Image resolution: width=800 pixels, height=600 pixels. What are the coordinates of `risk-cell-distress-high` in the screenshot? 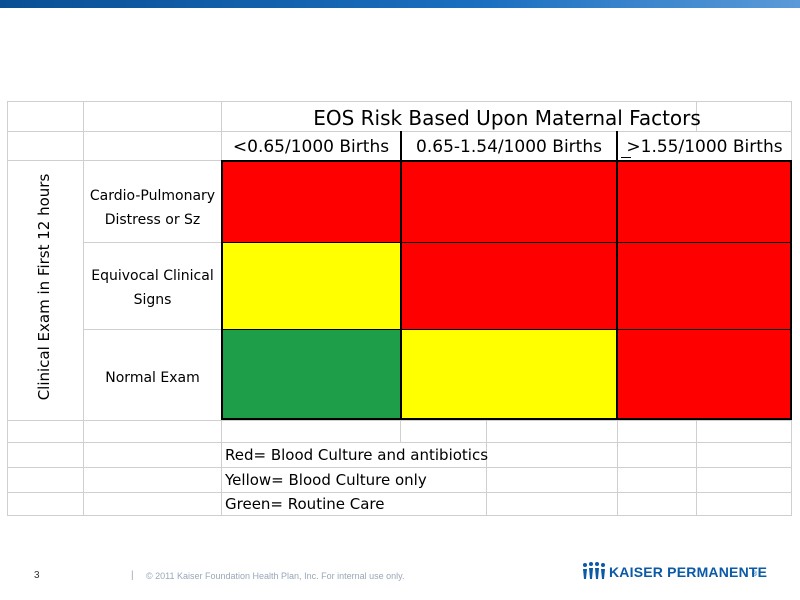 It's located at (704, 201).